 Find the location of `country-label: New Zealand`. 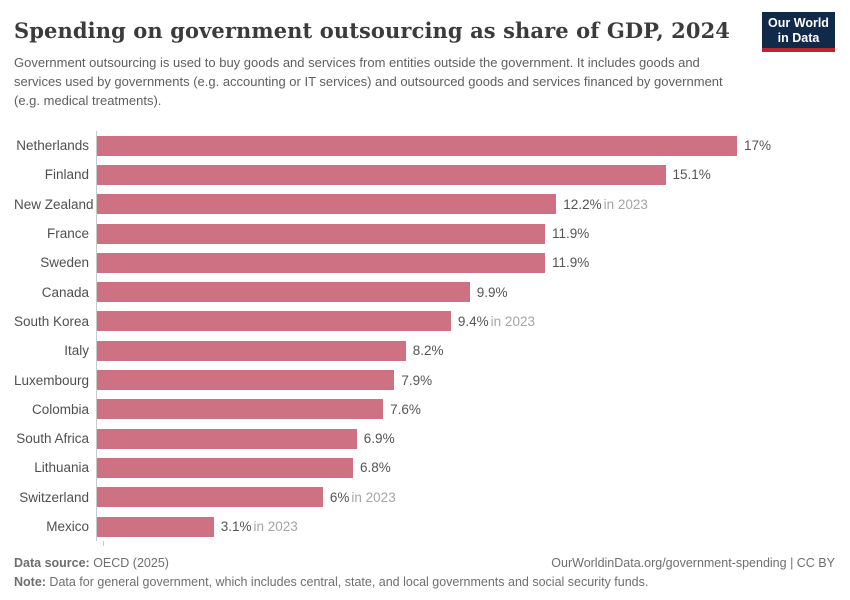

country-label: New Zealand is located at coordinates (54, 204).